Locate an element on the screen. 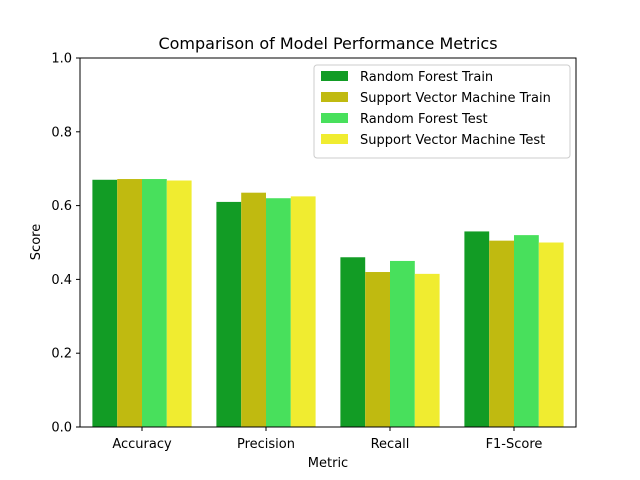 The width and height of the screenshot is (640, 480). legend-label: Support Vector Machine Train is located at coordinates (455, 98).